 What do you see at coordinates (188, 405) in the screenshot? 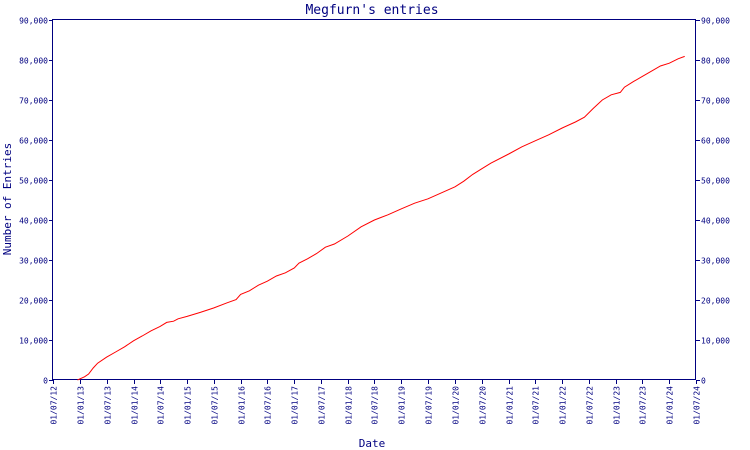
I see `x-tick-label-5: 01/01/15` at bounding box center [188, 405].